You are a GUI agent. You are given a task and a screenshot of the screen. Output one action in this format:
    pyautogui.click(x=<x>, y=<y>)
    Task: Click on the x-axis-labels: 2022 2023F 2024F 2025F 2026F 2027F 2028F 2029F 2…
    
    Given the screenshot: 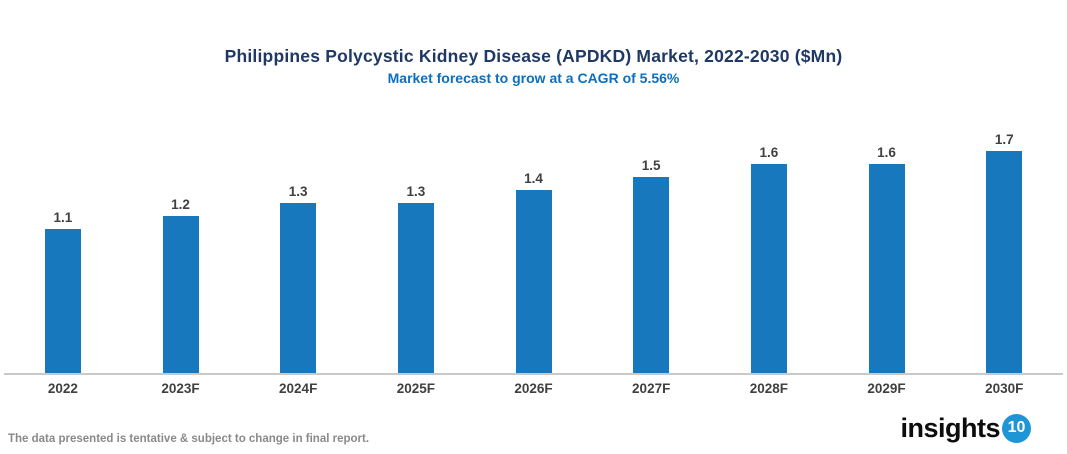 What is the action you would take?
    pyautogui.click(x=533, y=385)
    